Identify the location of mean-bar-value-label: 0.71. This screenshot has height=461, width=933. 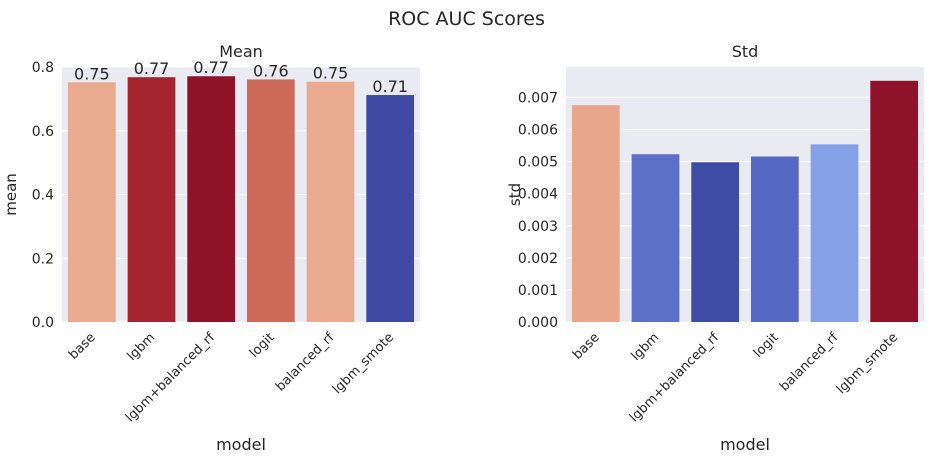
(390, 86).